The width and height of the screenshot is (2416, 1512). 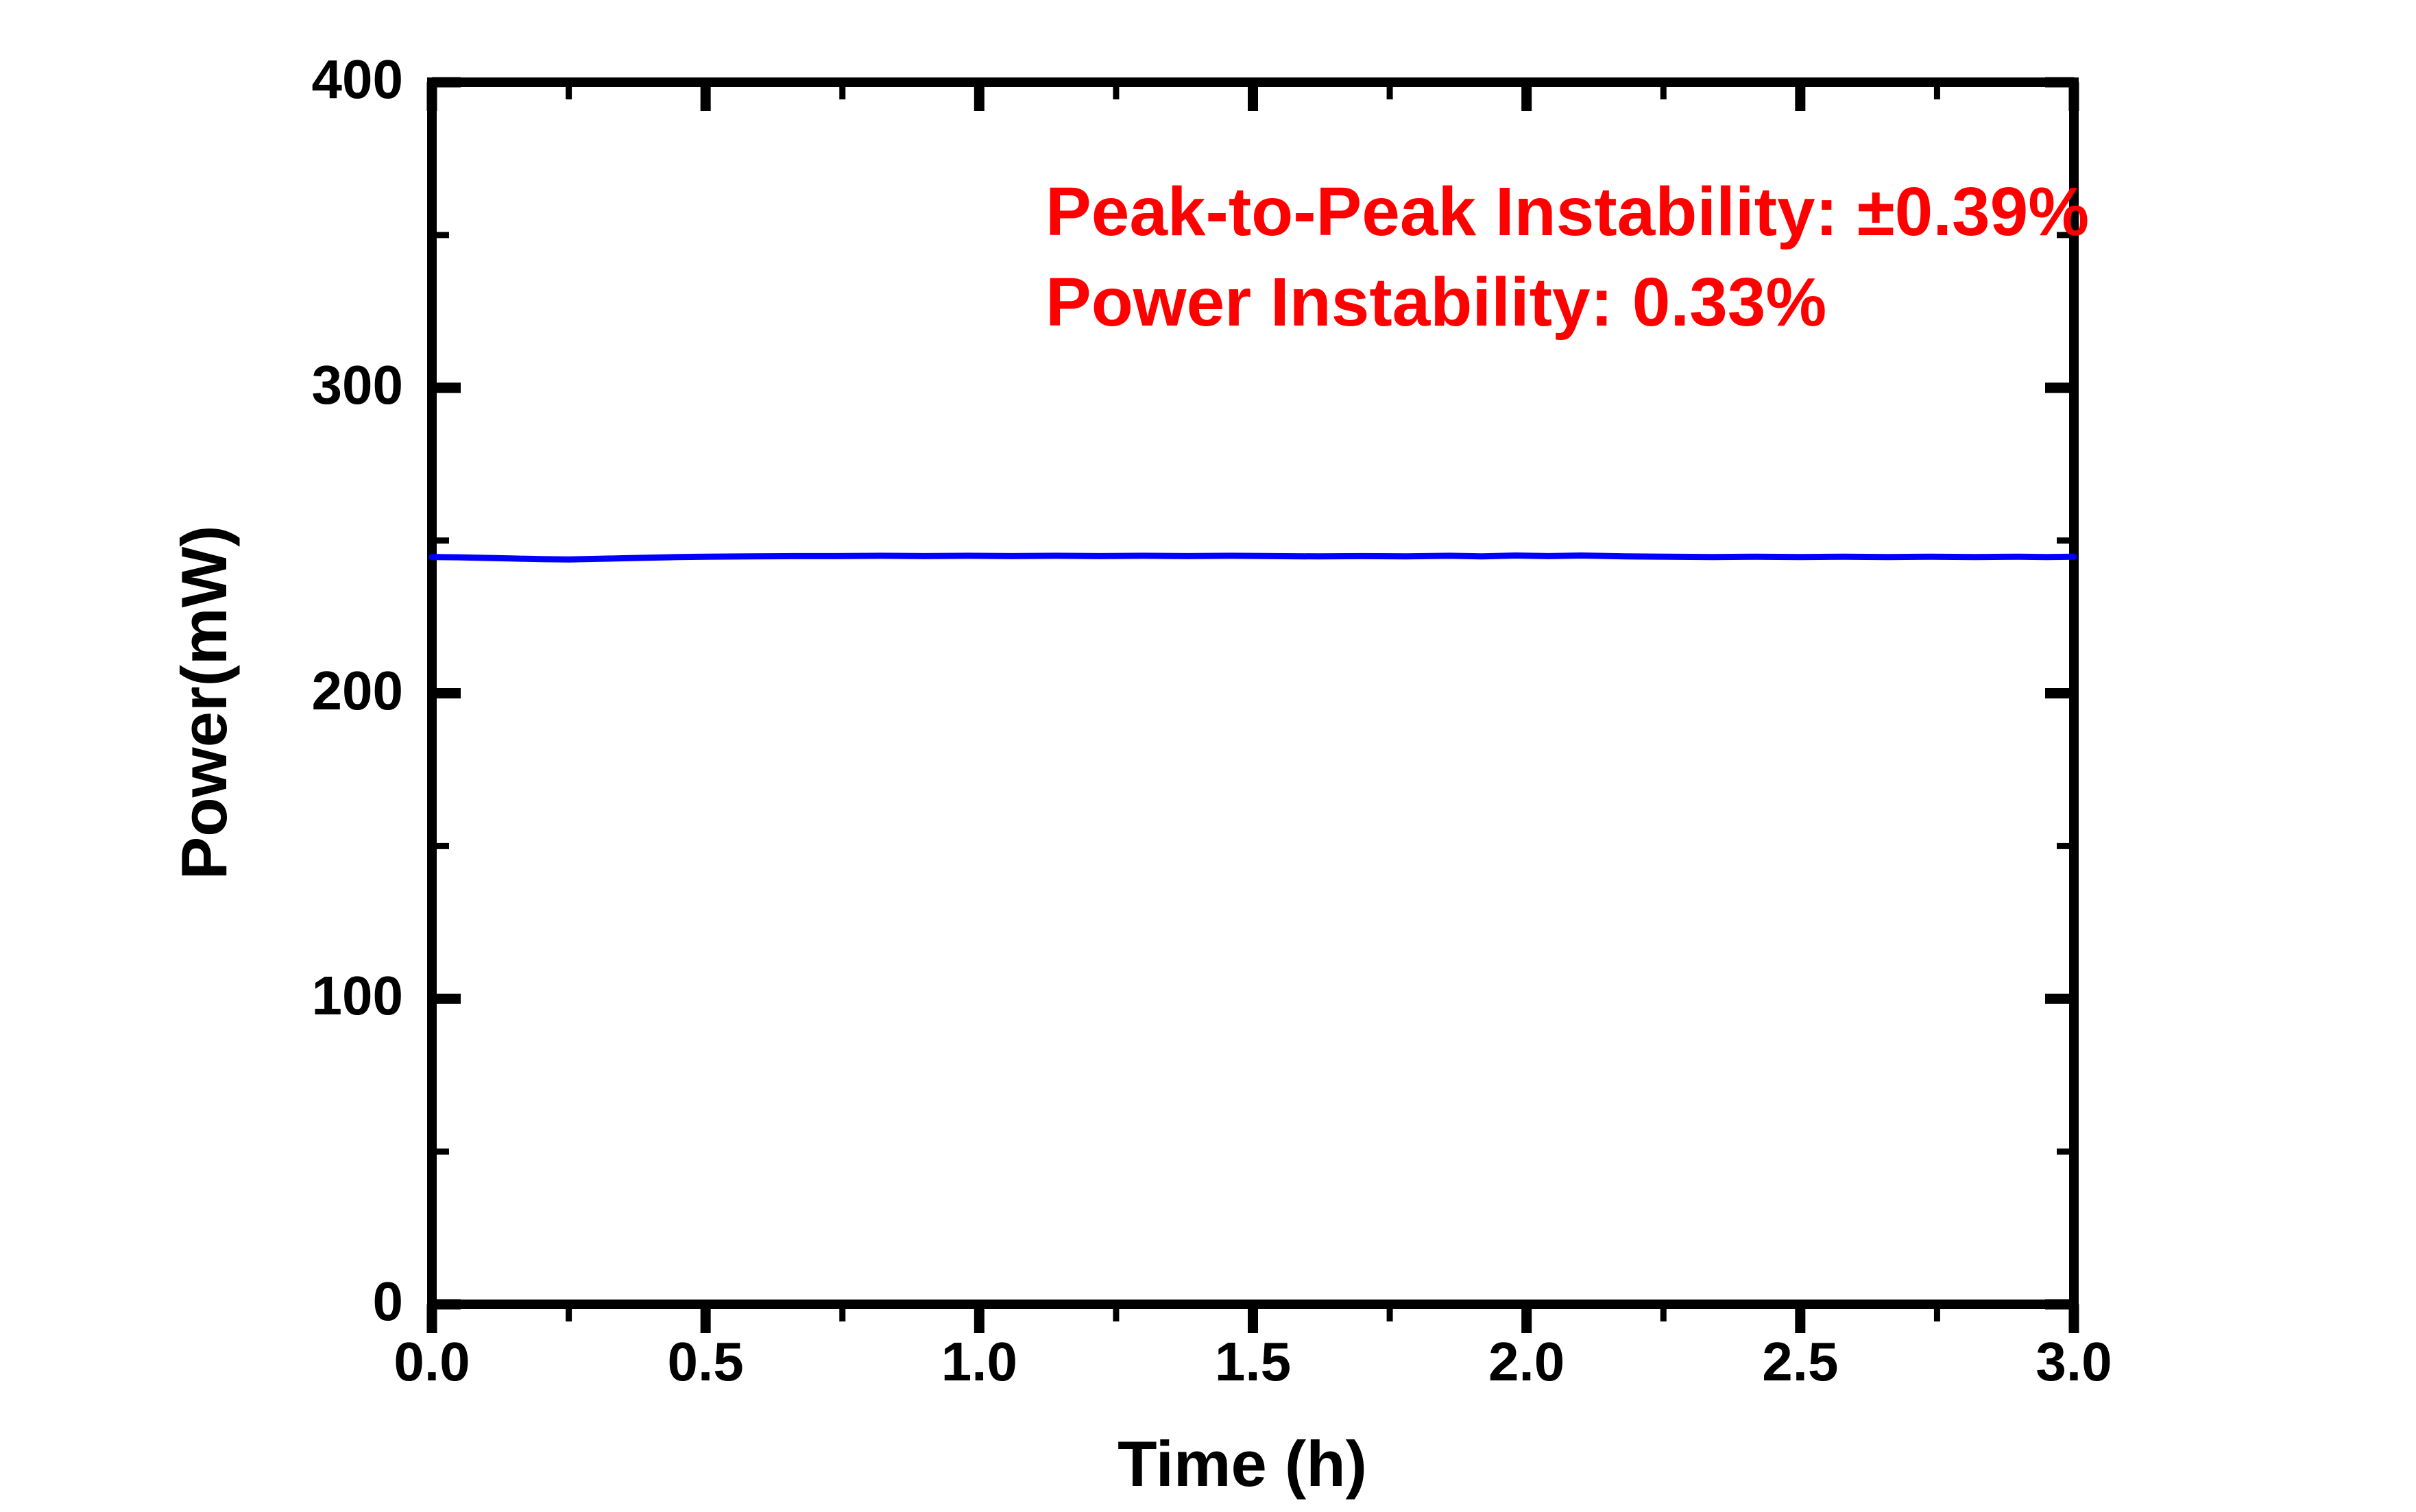 What do you see at coordinates (1437, 303) in the screenshot?
I see `annotation-line-power-instability: Power Instability: 0.33%` at bounding box center [1437, 303].